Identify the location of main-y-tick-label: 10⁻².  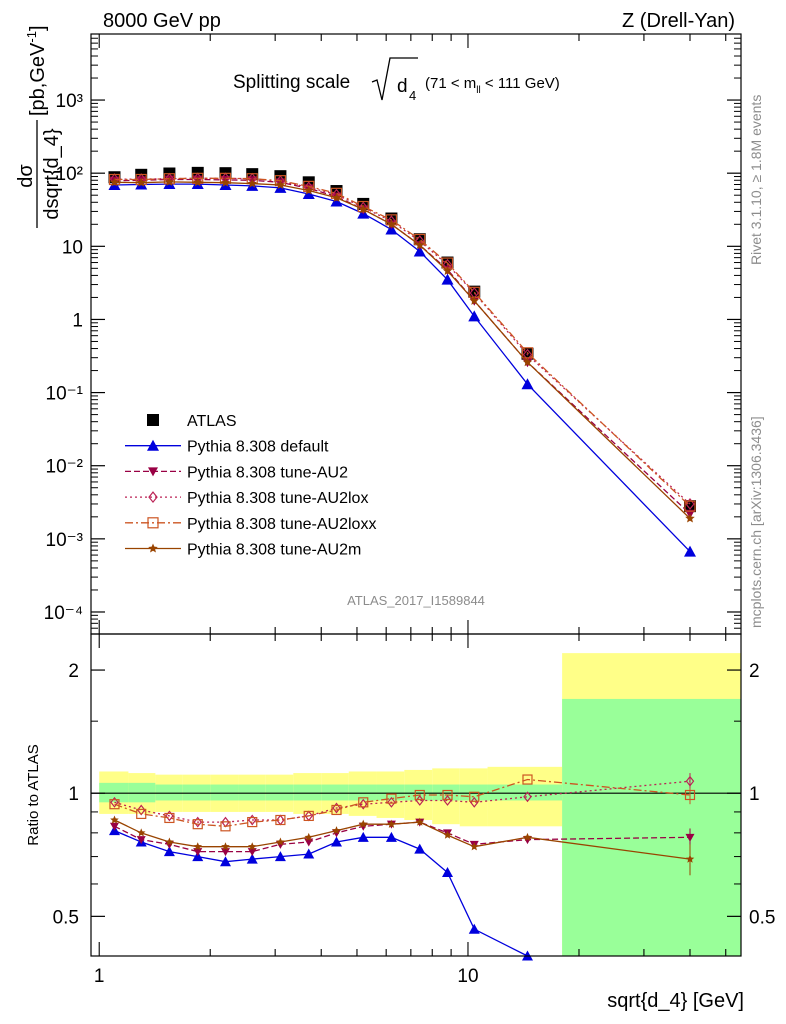
(65, 467).